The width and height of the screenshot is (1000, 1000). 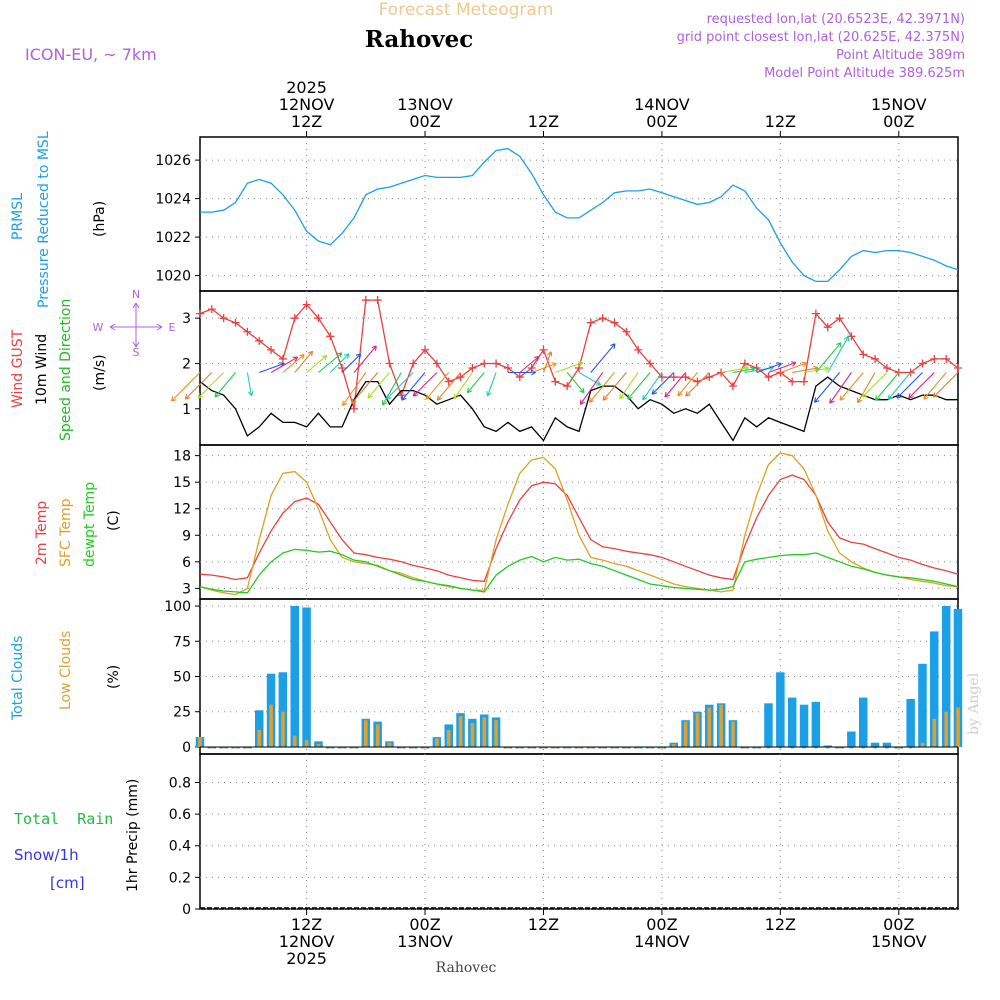 What do you see at coordinates (182, 642) in the screenshot?
I see `ytick-label: 75` at bounding box center [182, 642].